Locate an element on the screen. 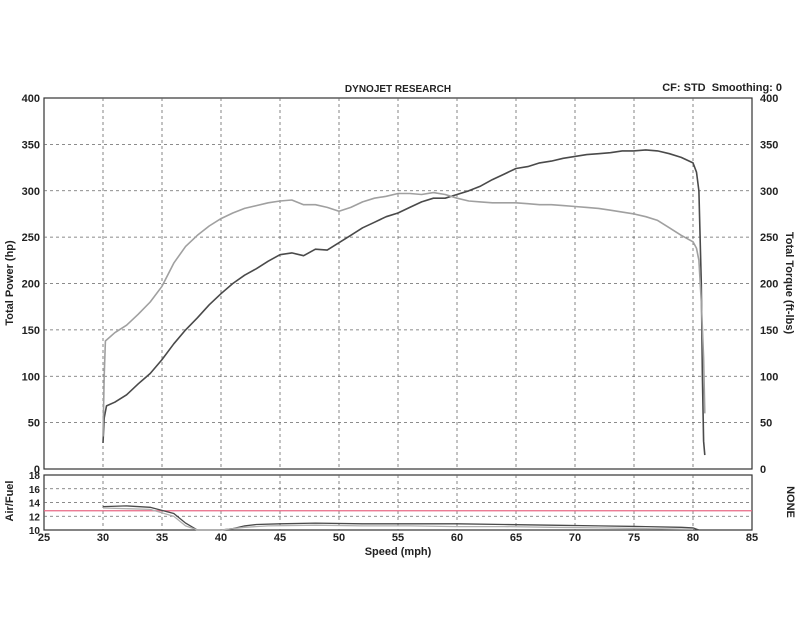  af-tick-label: 12 is located at coordinates (35, 517).